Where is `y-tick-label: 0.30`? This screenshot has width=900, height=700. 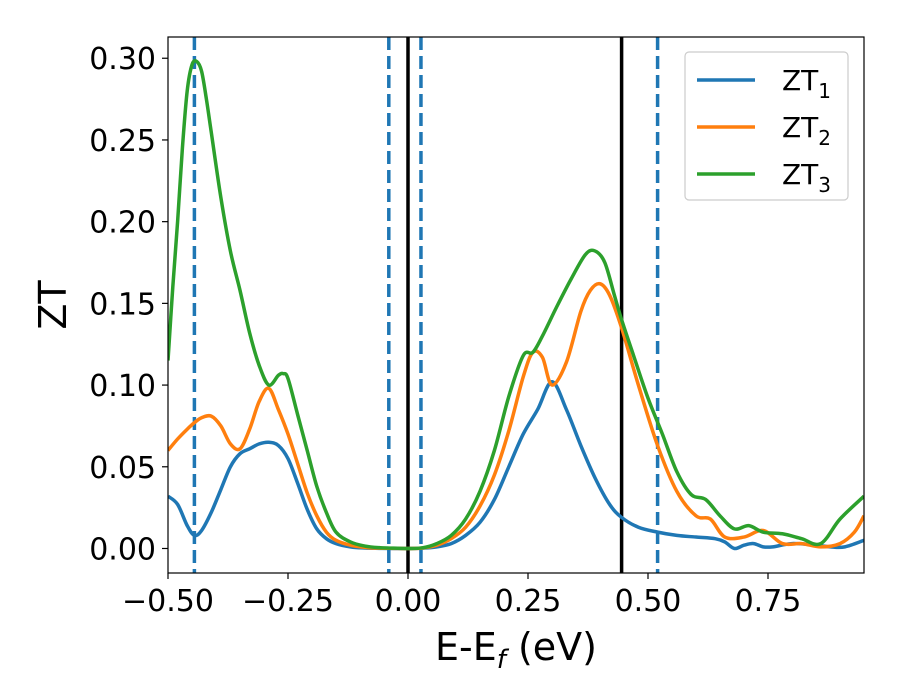
y-tick-label: 0.30 is located at coordinates (122, 59).